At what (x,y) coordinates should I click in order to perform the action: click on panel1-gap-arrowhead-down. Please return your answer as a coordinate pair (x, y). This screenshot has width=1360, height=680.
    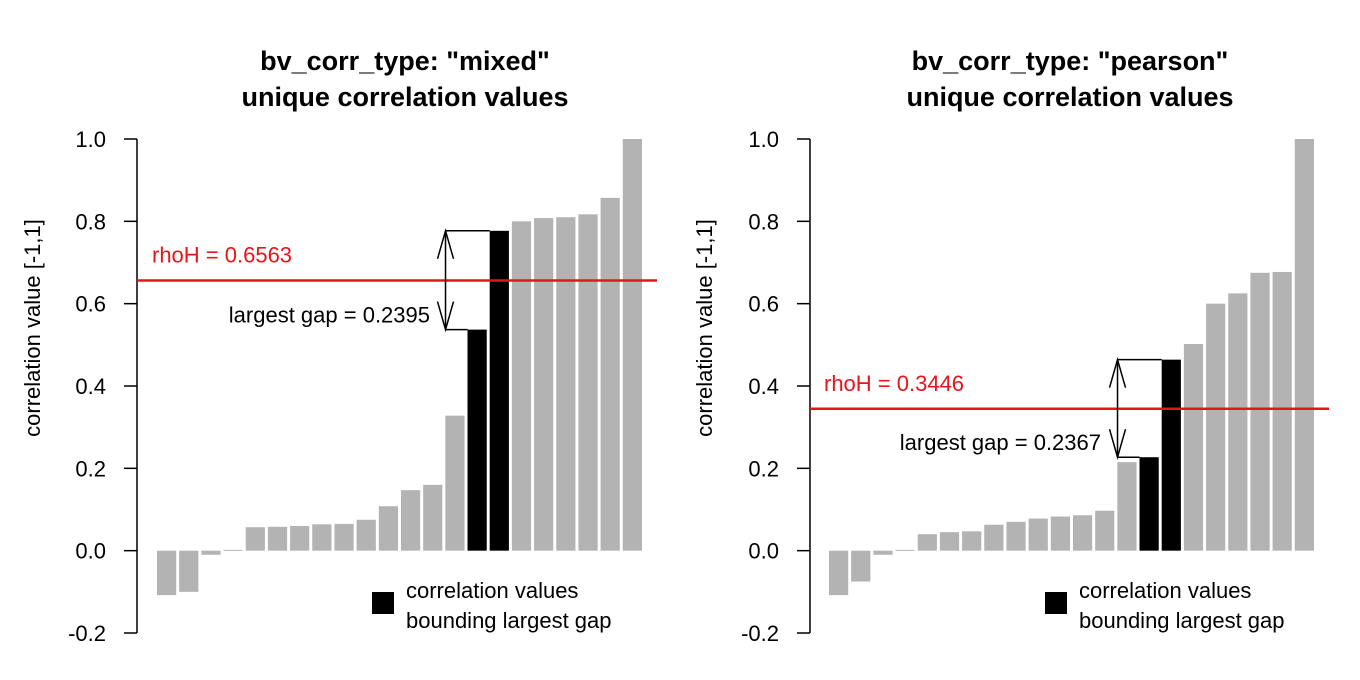
    Looking at the image, I should click on (445, 317).